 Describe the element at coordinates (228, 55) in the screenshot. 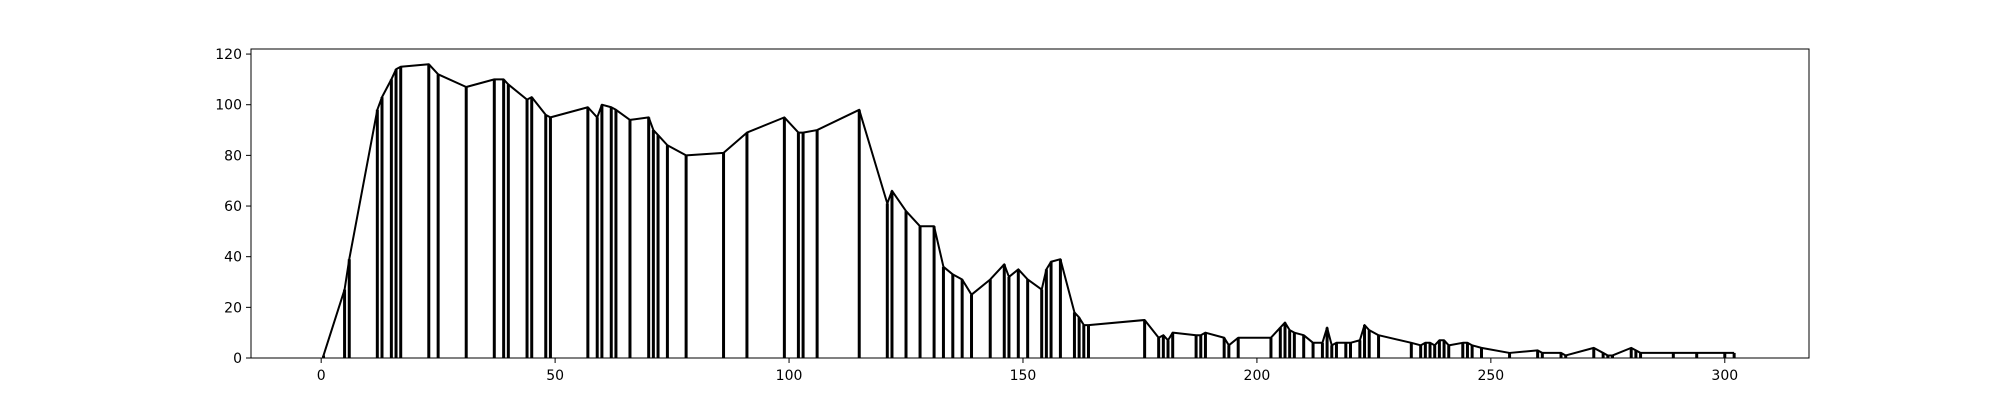

I see `y-tick-label: 120` at that location.